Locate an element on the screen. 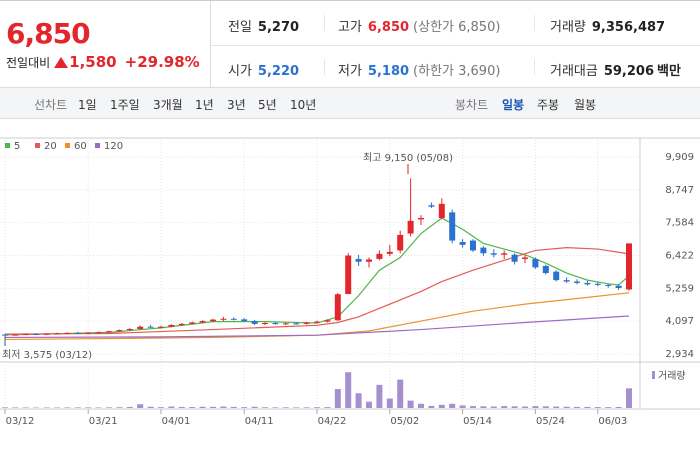 The height and width of the screenshot is (450, 700). change: 1,580 is located at coordinates (93, 62).